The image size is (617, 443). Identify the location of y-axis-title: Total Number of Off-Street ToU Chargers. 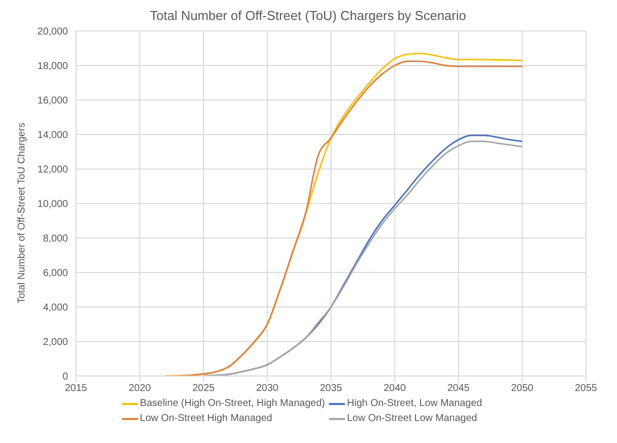
(22, 213).